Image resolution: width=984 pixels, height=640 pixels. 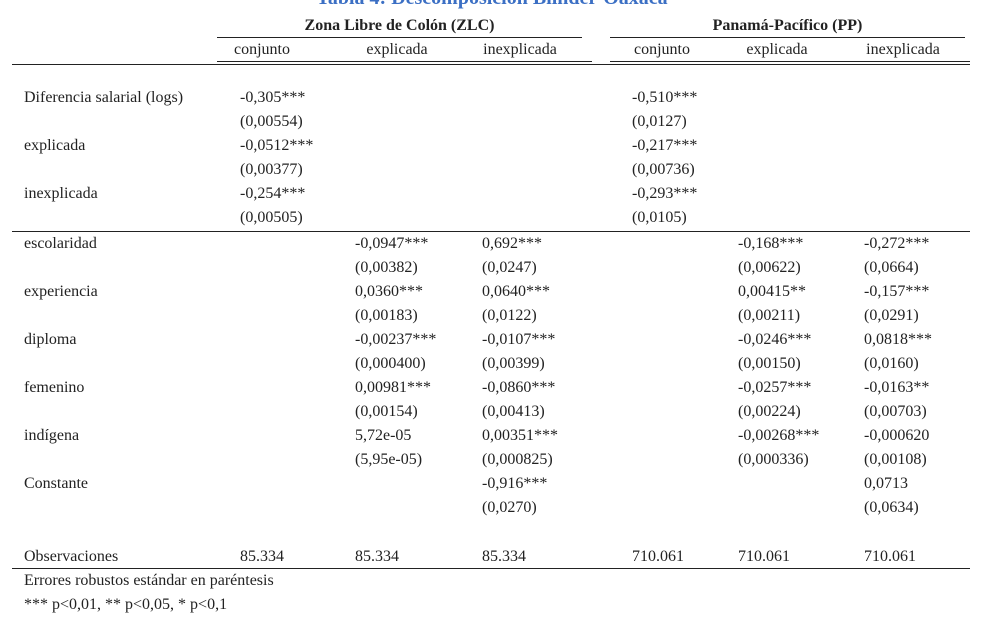 What do you see at coordinates (891, 363) in the screenshot?
I see `standard-error: (0,0160)` at bounding box center [891, 363].